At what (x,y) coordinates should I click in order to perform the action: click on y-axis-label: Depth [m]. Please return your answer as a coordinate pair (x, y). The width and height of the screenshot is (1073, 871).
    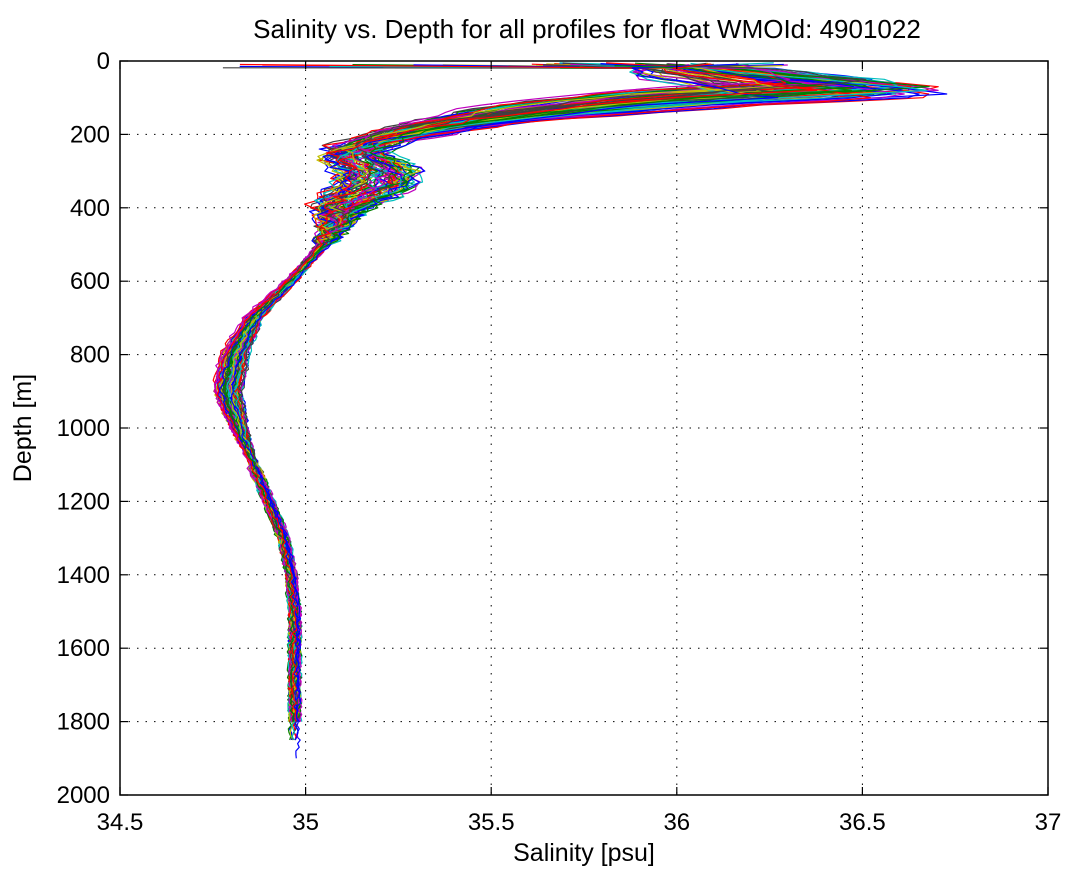
    Looking at the image, I should click on (23, 428).